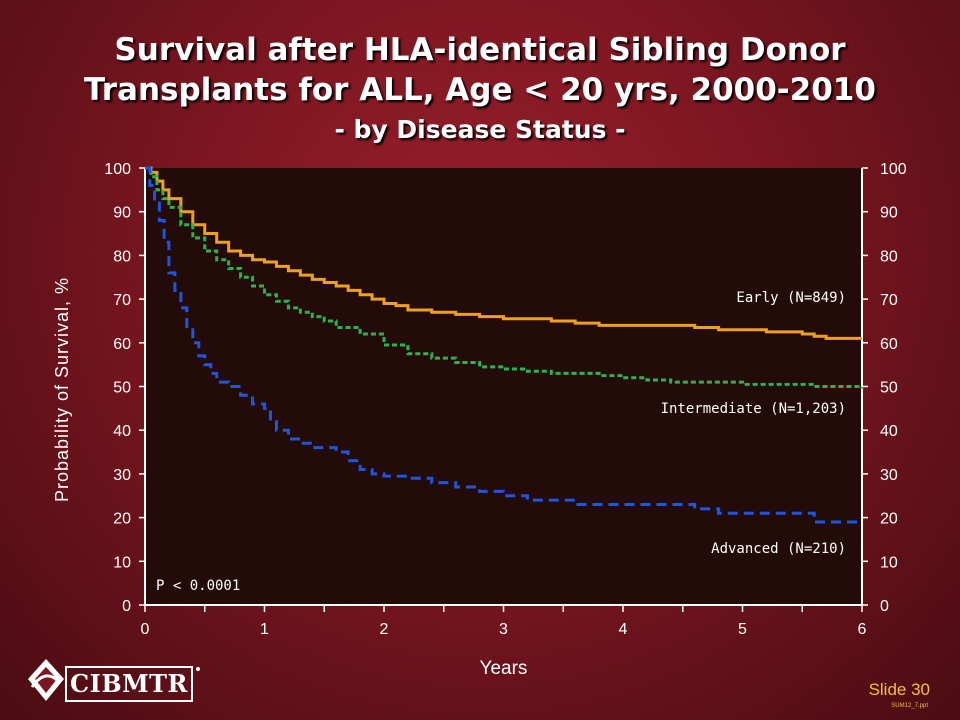 The image size is (960, 720). Describe the element at coordinates (791, 298) in the screenshot. I see `early-series-label: Early (N=849)` at that location.